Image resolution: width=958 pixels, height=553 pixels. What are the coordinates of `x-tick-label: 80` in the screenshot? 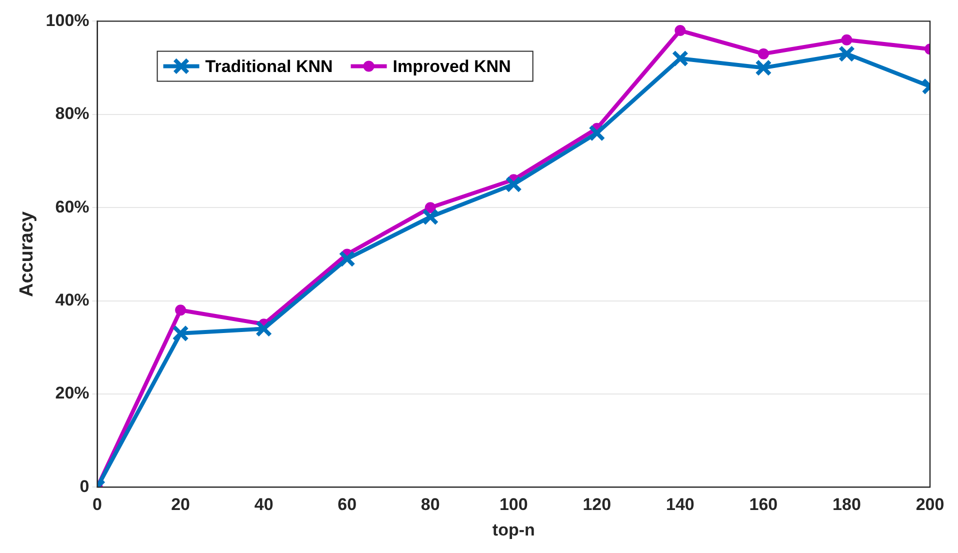 It's located at (430, 504).